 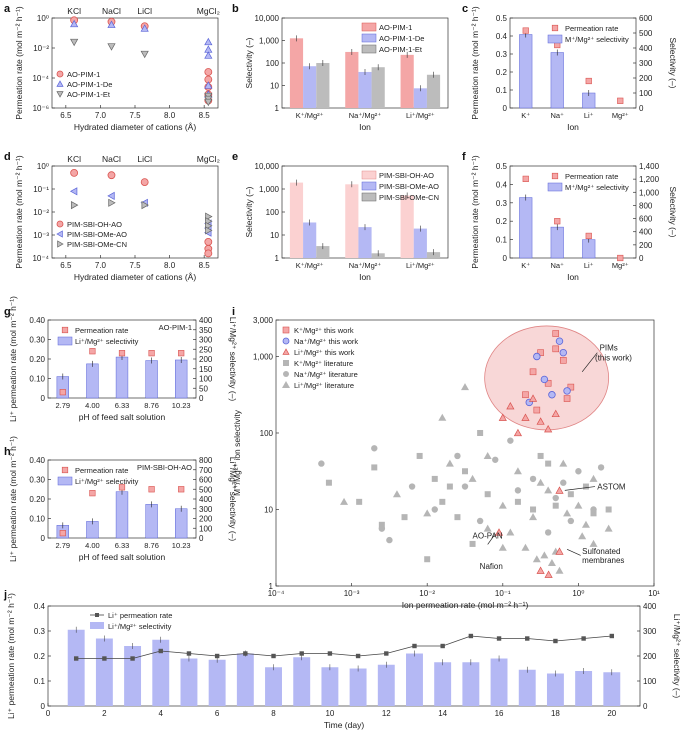 What do you see at coordinates (144, 159) in the screenshot?
I see `top-salt-label: LiCl` at bounding box center [144, 159].